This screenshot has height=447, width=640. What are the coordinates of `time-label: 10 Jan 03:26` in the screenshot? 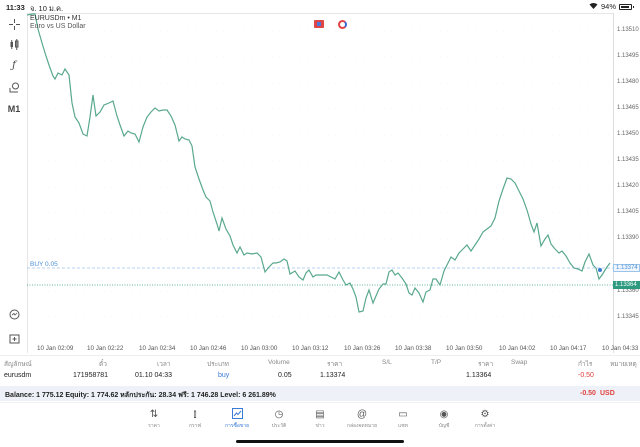 It's located at (362, 348).